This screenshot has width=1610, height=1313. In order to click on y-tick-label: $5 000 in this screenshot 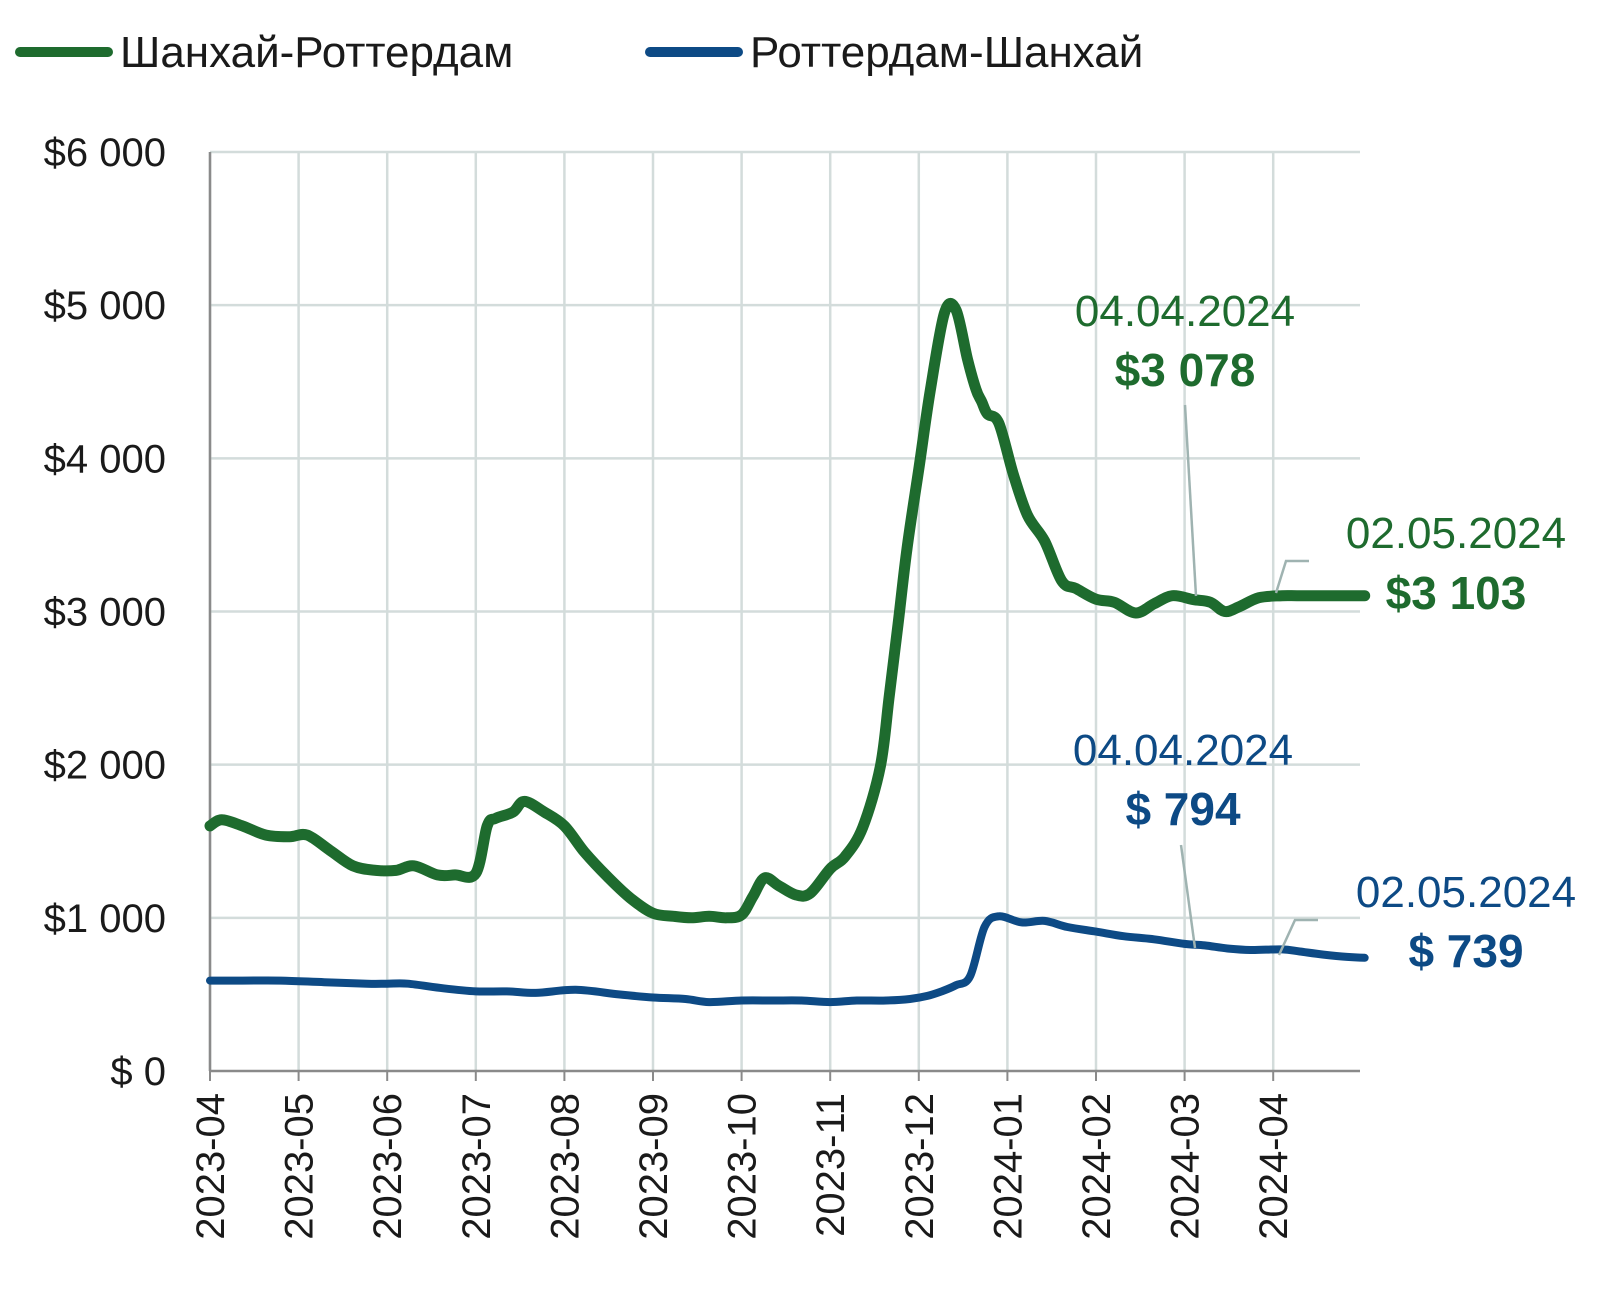, I will do `click(105, 306)`.